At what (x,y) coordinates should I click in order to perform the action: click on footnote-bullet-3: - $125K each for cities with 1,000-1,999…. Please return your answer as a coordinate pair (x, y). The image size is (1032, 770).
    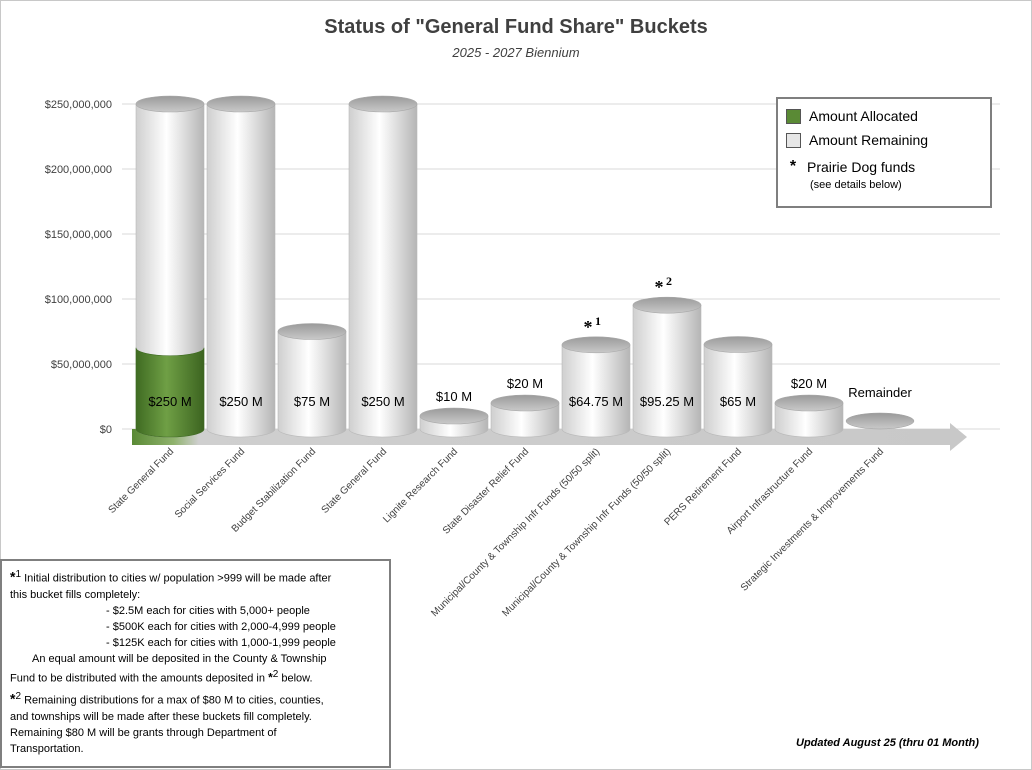
    Looking at the image, I should click on (221, 642).